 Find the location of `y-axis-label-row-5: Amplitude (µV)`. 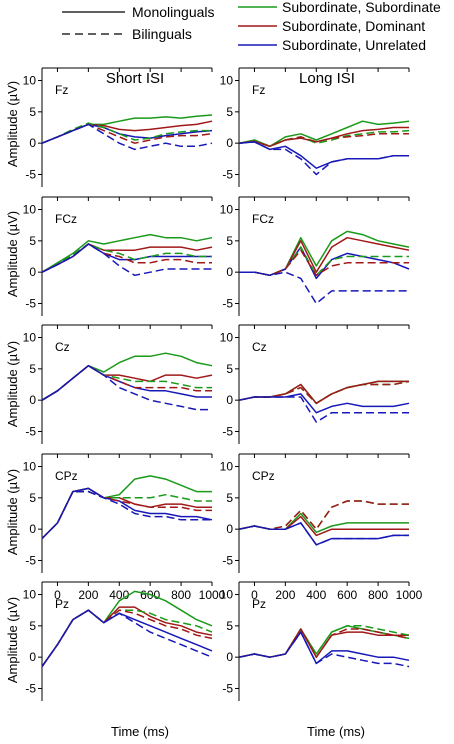

y-axis-label-row-5: Amplitude (µV) is located at coordinates (12, 640).